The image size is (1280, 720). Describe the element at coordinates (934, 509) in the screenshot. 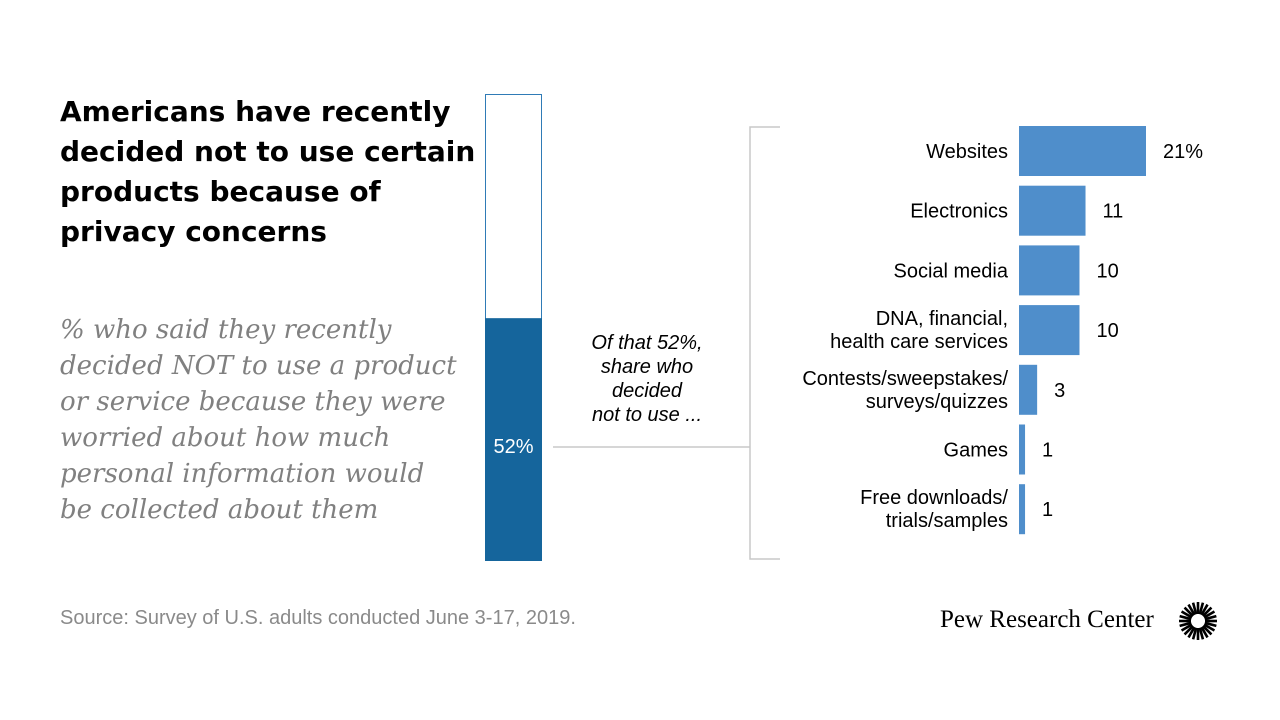

I see `category-label-6: Free downloads/trials/samples` at that location.